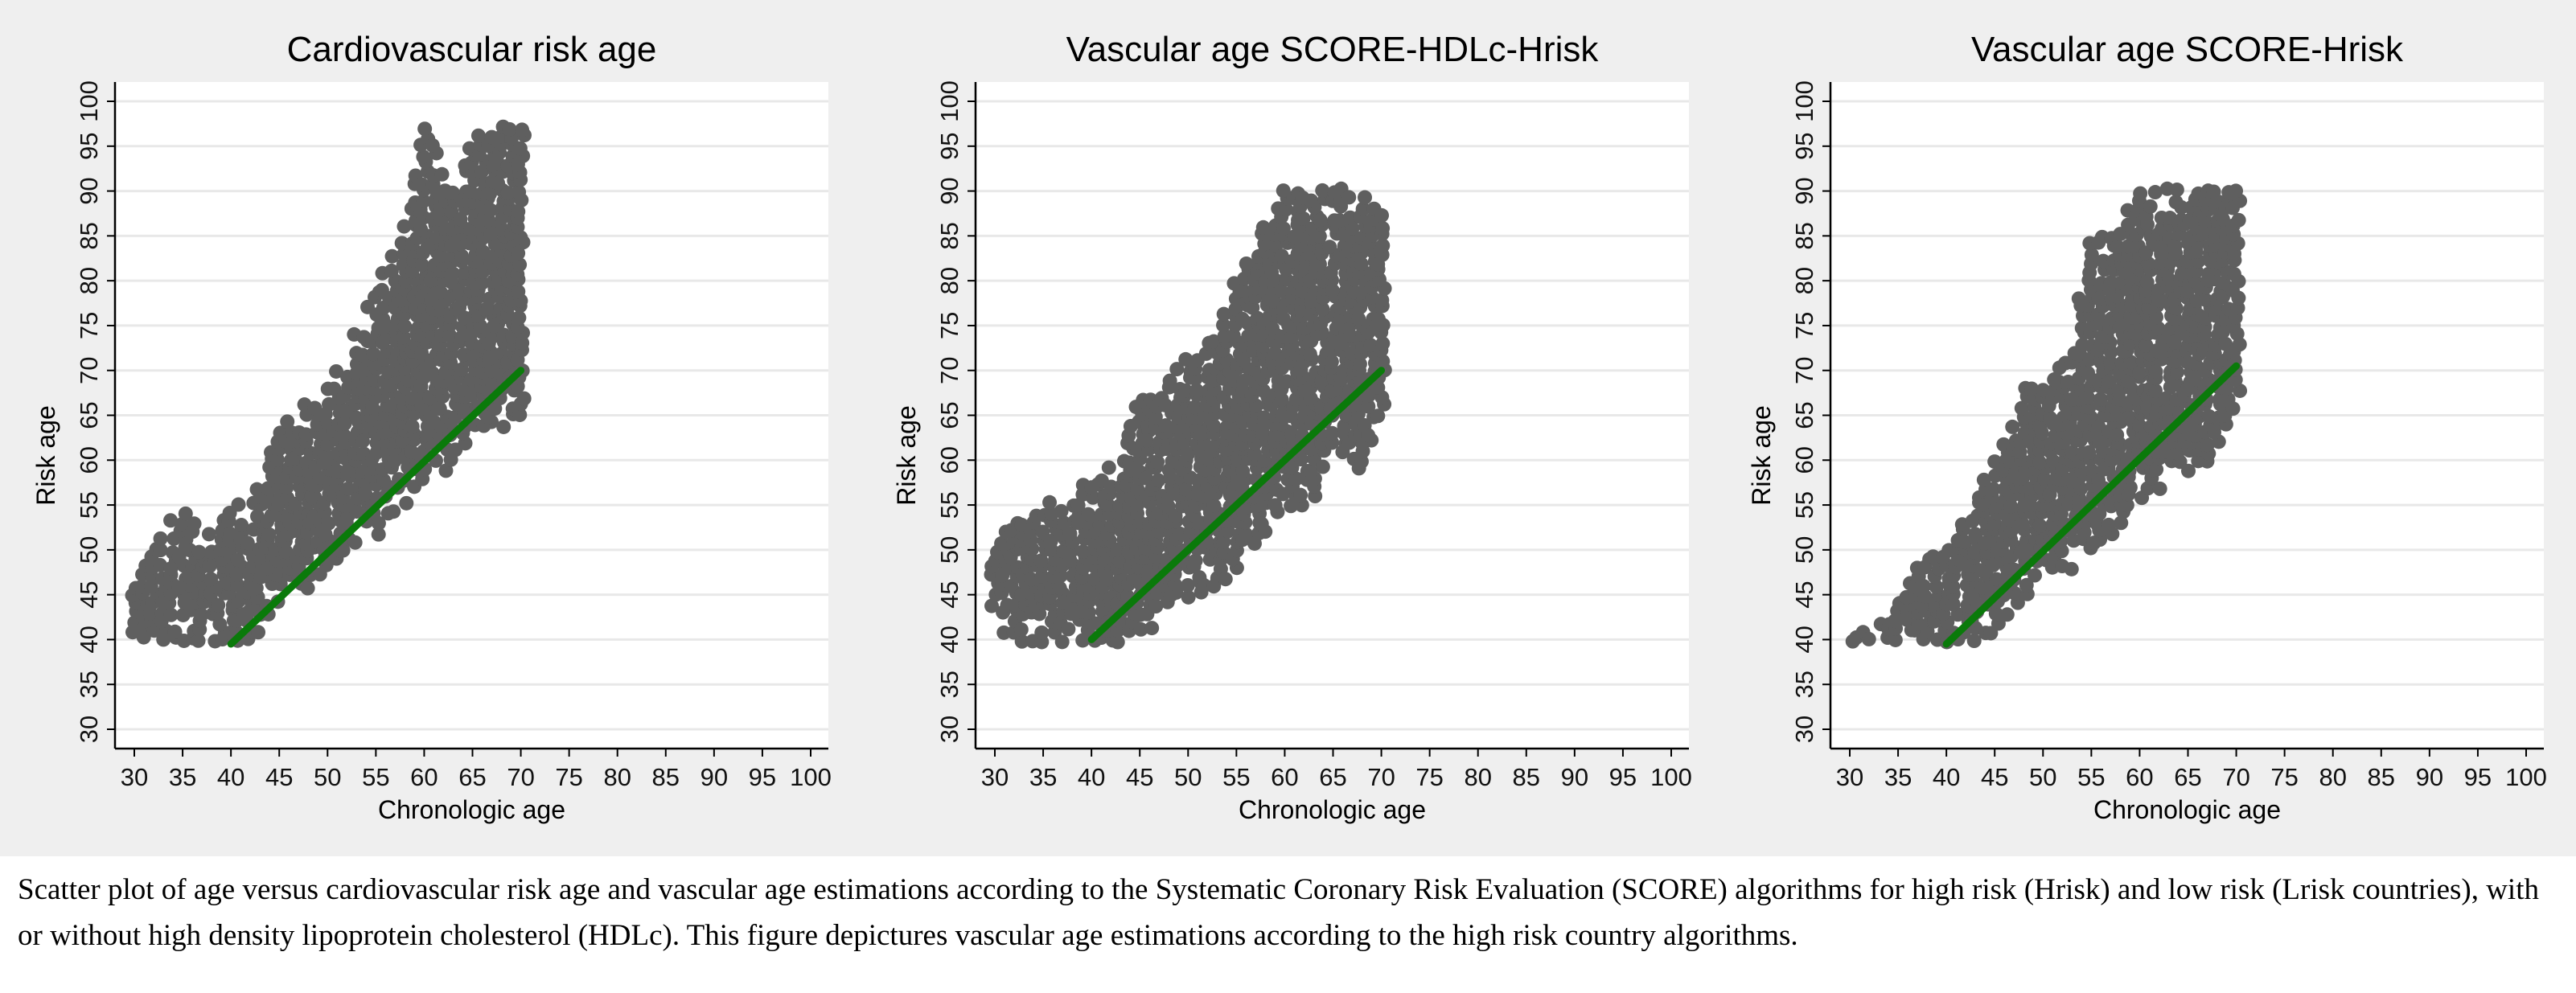 The height and width of the screenshot is (993, 2576). I want to click on y-tick-label: 90, so click(89, 190).